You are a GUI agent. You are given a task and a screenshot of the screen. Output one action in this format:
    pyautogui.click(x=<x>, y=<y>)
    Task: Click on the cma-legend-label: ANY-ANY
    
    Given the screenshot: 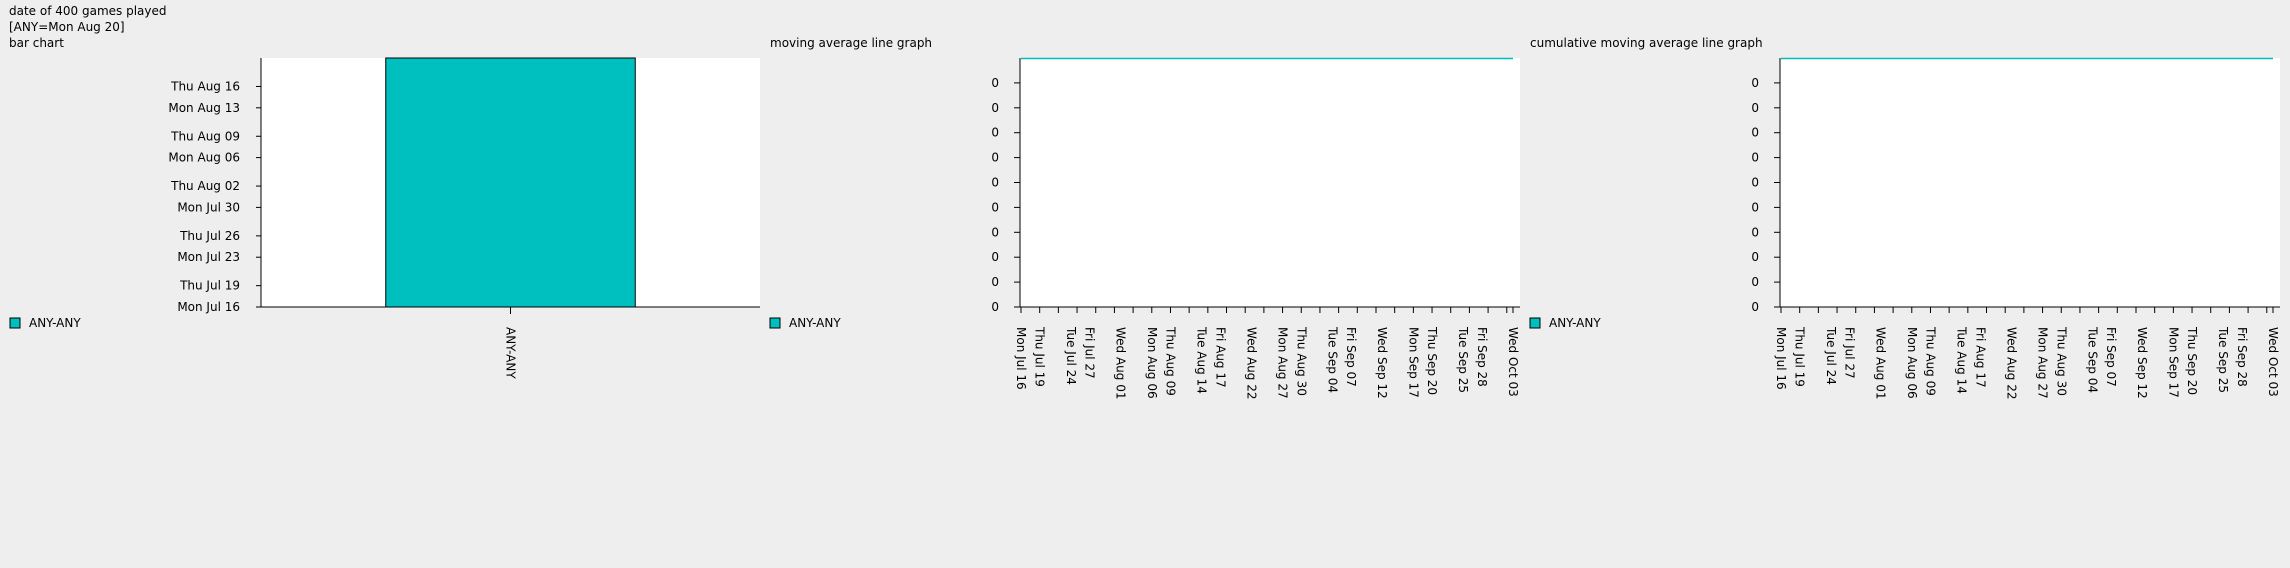 What is the action you would take?
    pyautogui.click(x=1575, y=323)
    